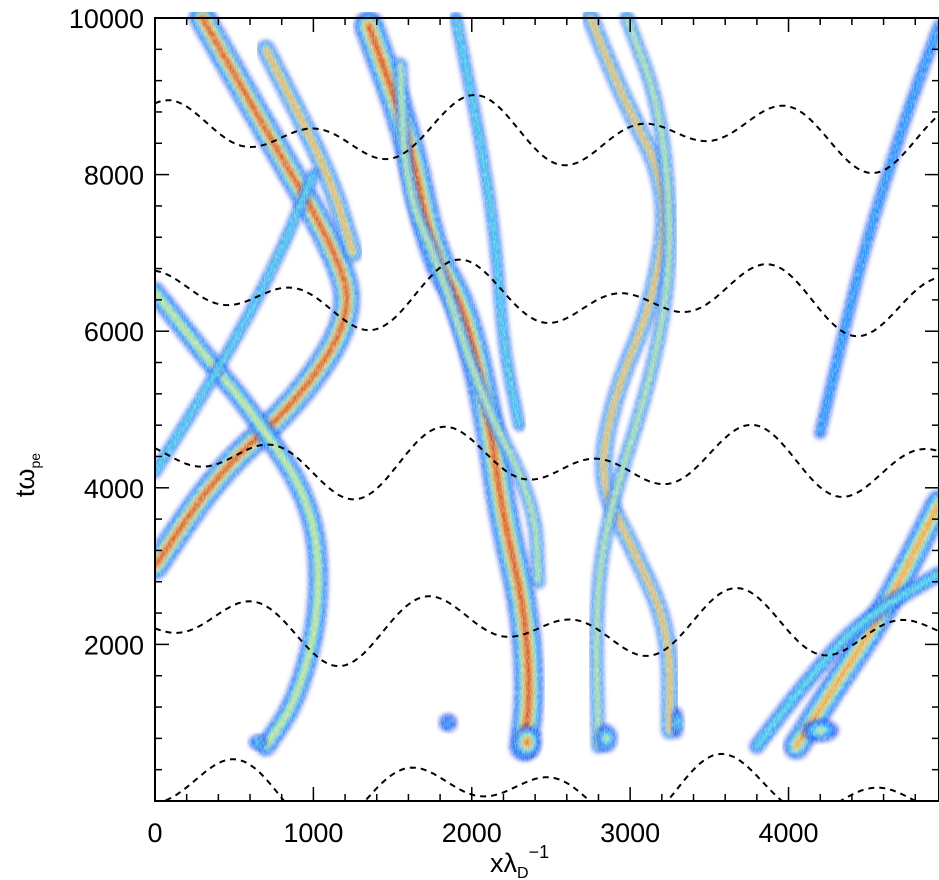 The width and height of the screenshot is (939, 880). What do you see at coordinates (504, 863) in the screenshot?
I see `x-axis-label-main: xλ` at bounding box center [504, 863].